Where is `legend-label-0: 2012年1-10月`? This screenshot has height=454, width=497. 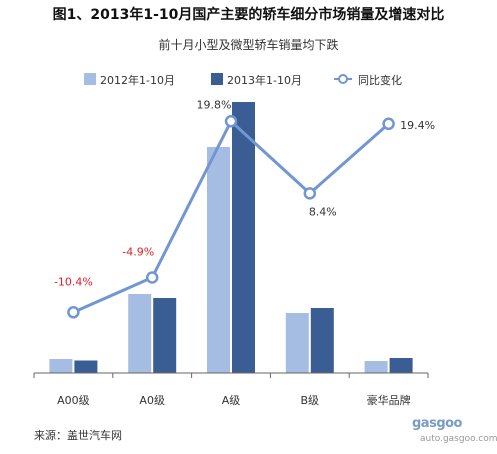 legend-label-0: 2012年1-10月 is located at coordinates (137, 80).